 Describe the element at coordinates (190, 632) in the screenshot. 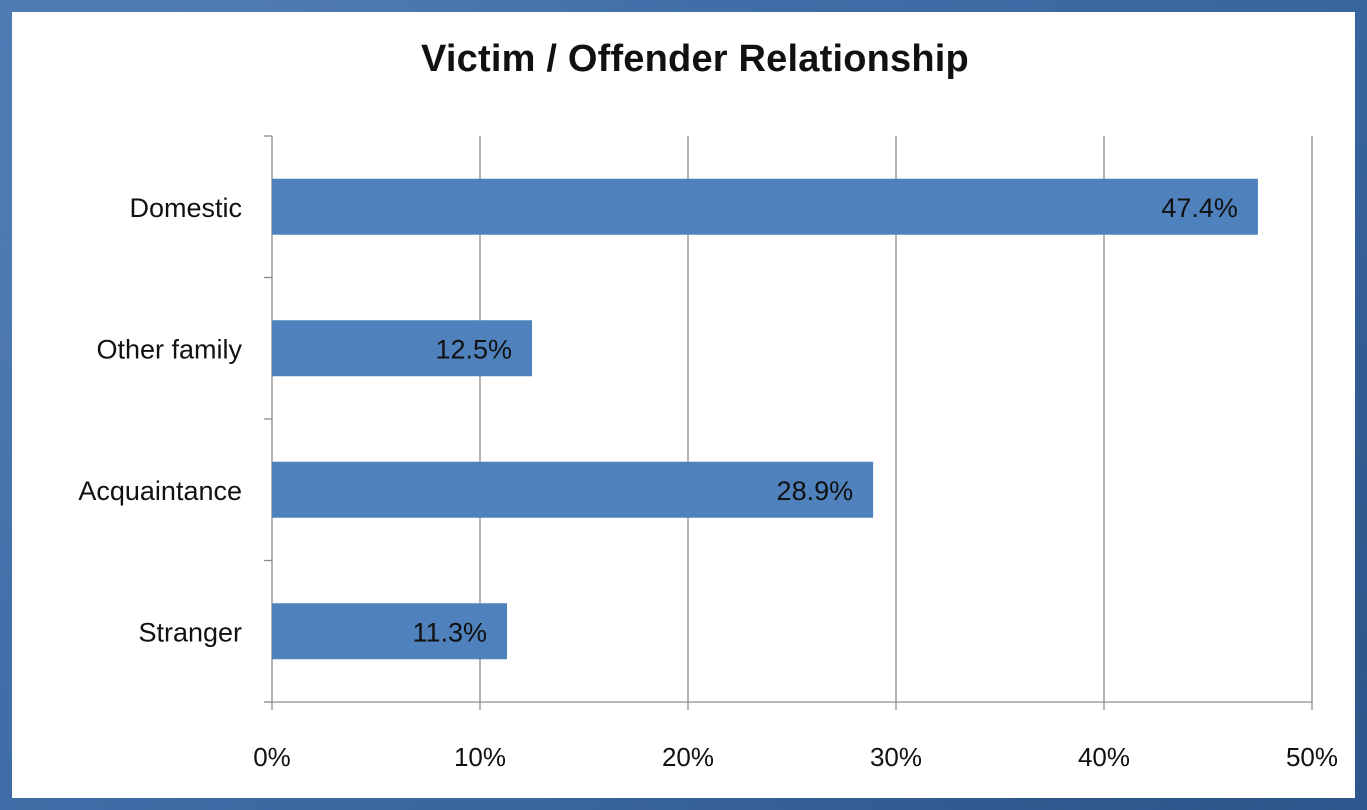

I see `category-label: Stranger` at that location.